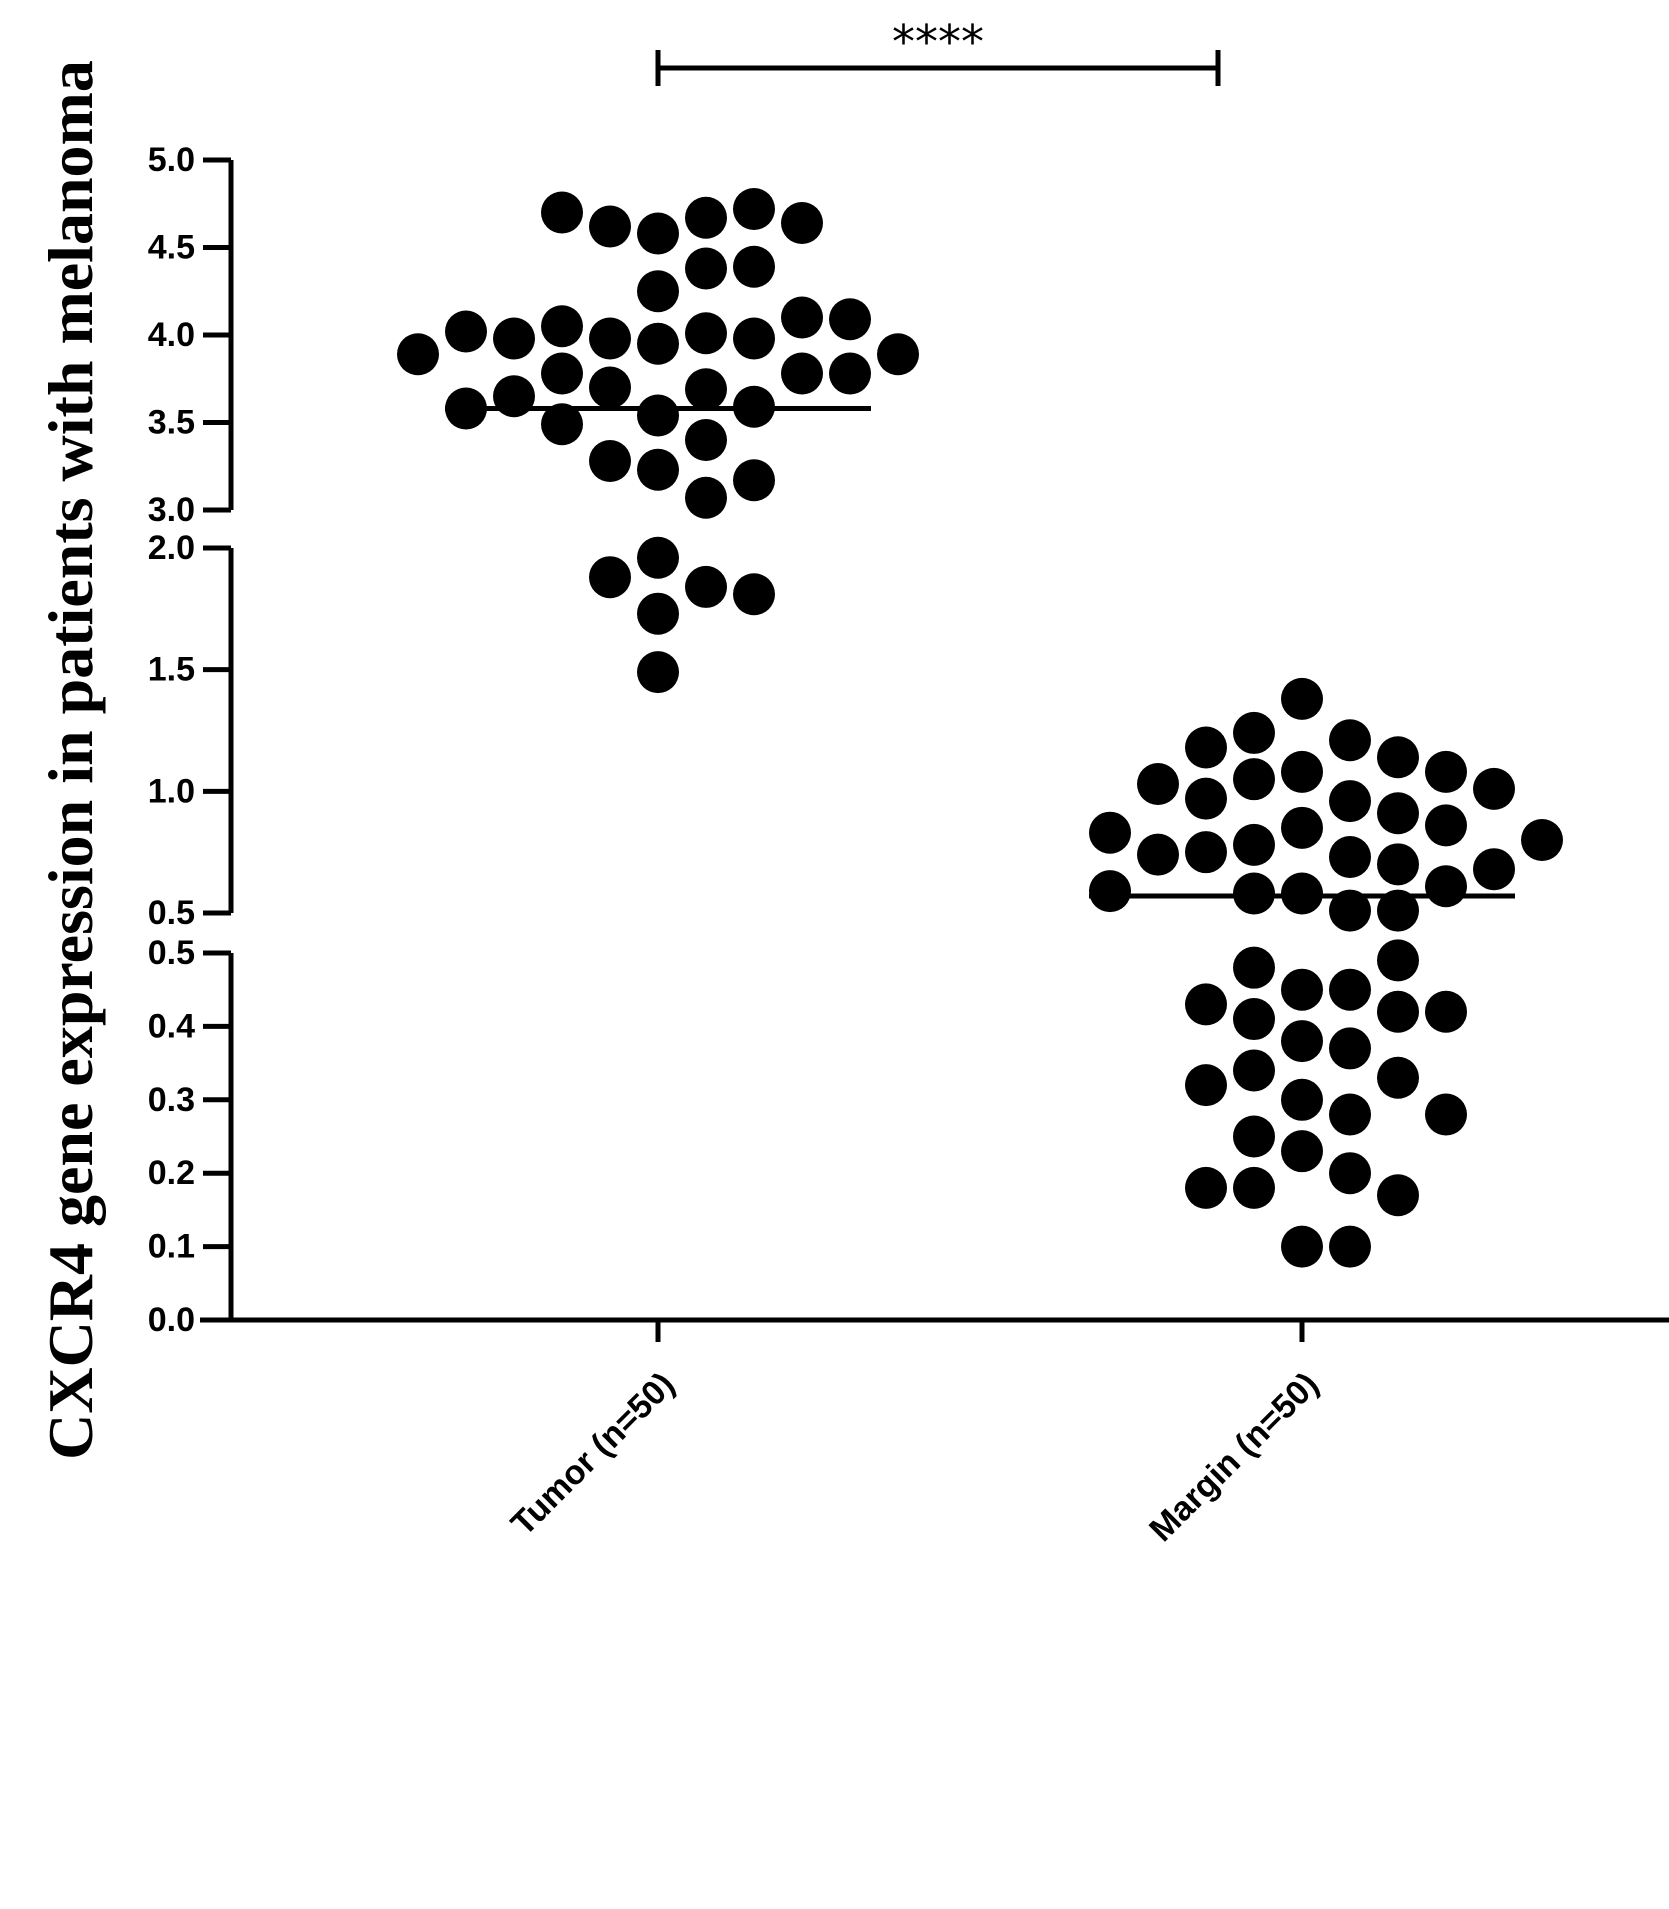  What do you see at coordinates (171, 1100) in the screenshot?
I see `y-tick-label: 0.3` at bounding box center [171, 1100].